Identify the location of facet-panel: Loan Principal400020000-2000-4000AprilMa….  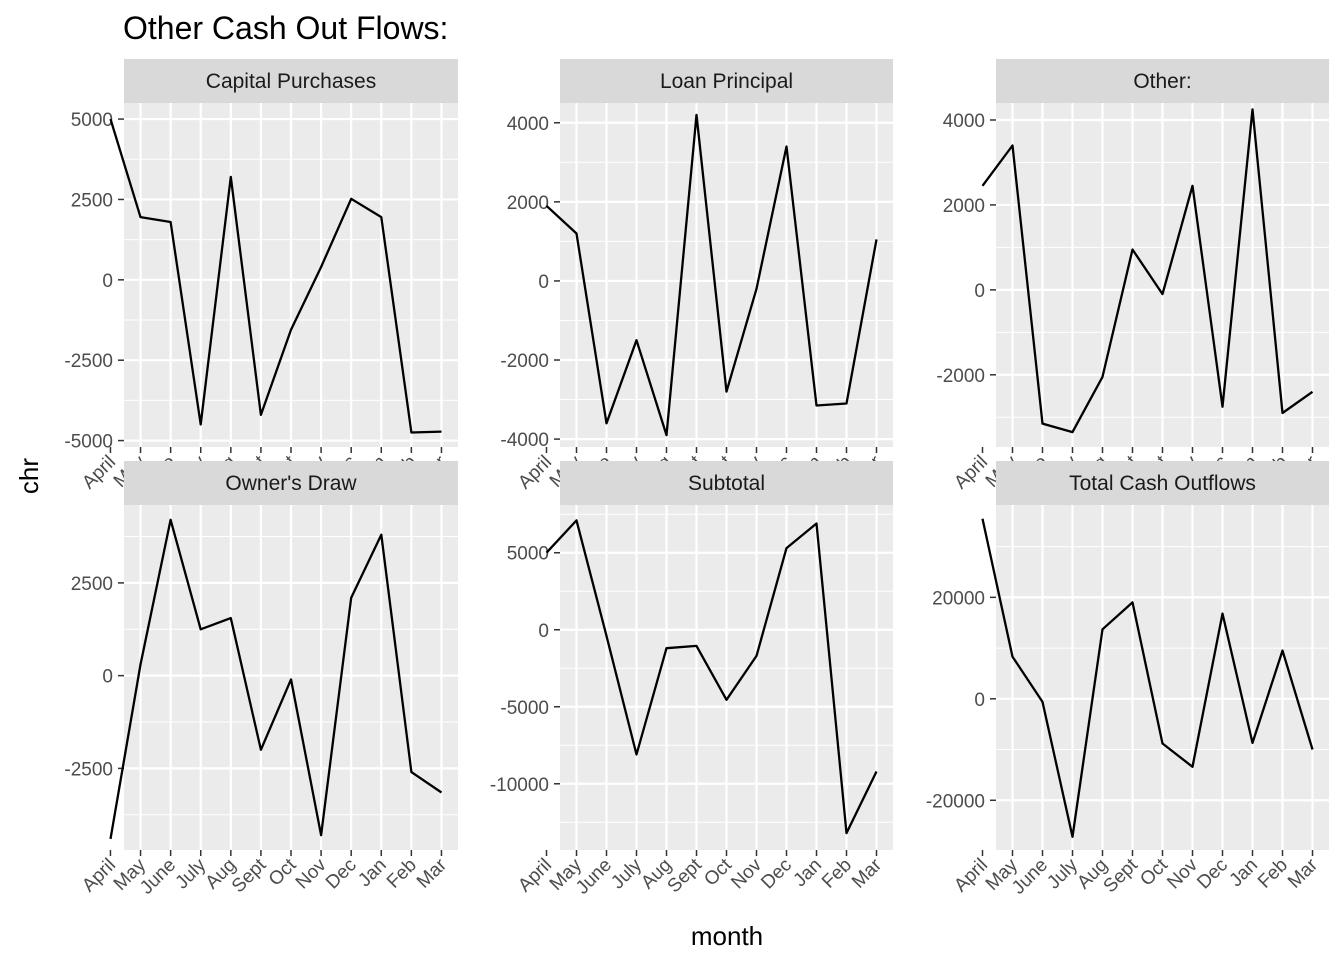
(696, 277).